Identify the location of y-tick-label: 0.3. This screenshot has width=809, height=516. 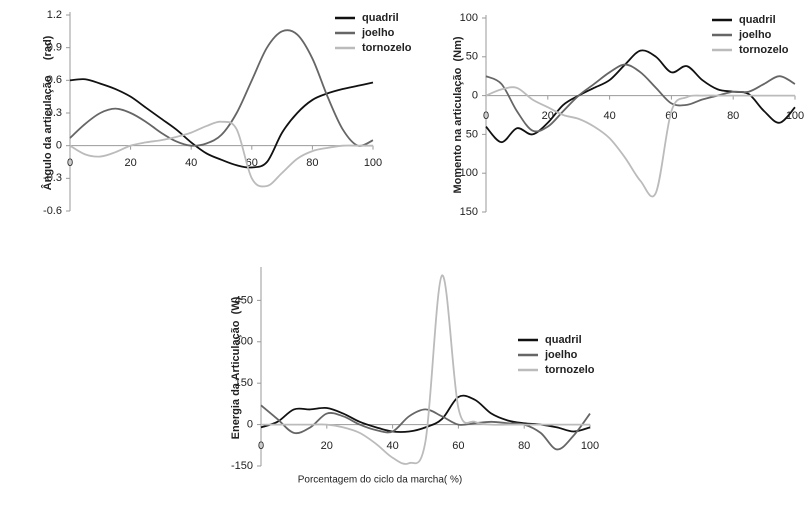
(54, 113).